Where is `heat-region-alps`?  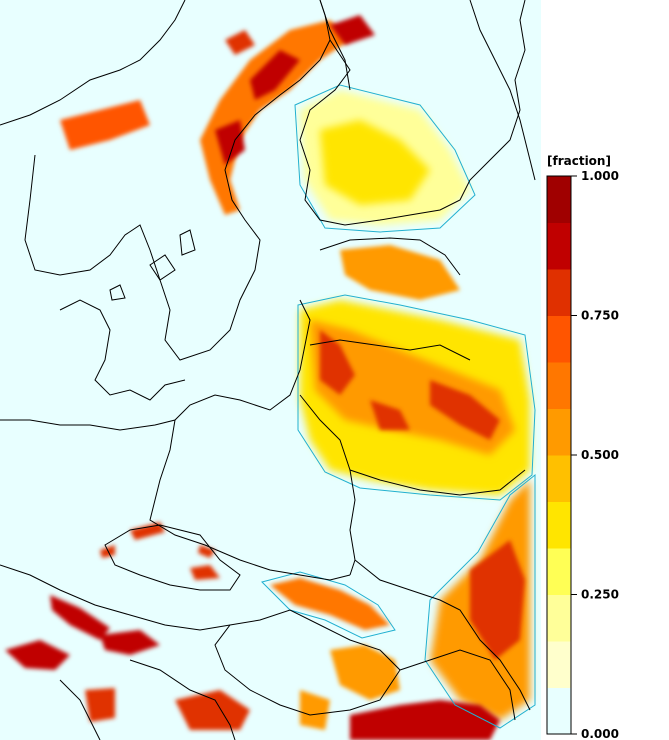 heat-region-alps is located at coordinates (82, 632).